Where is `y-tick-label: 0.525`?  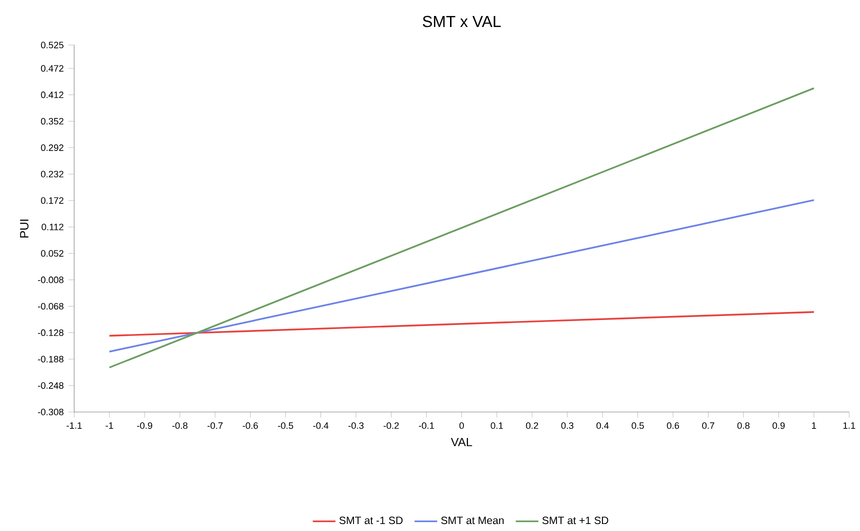
y-tick-label: 0.525 is located at coordinates (52, 45).